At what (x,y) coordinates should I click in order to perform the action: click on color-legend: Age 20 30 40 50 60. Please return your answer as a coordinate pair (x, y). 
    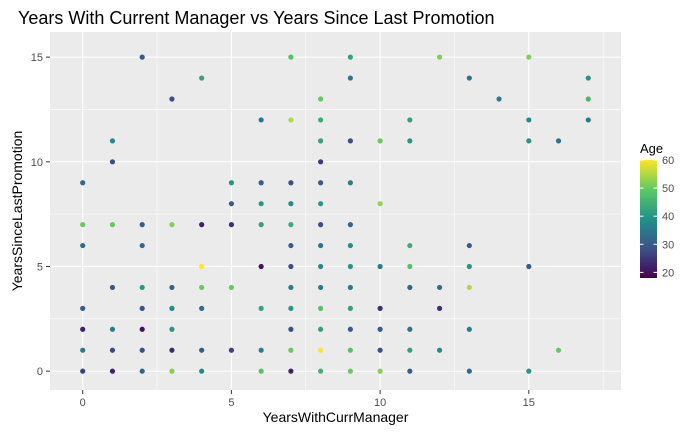
    Looking at the image, I should click on (657, 210).